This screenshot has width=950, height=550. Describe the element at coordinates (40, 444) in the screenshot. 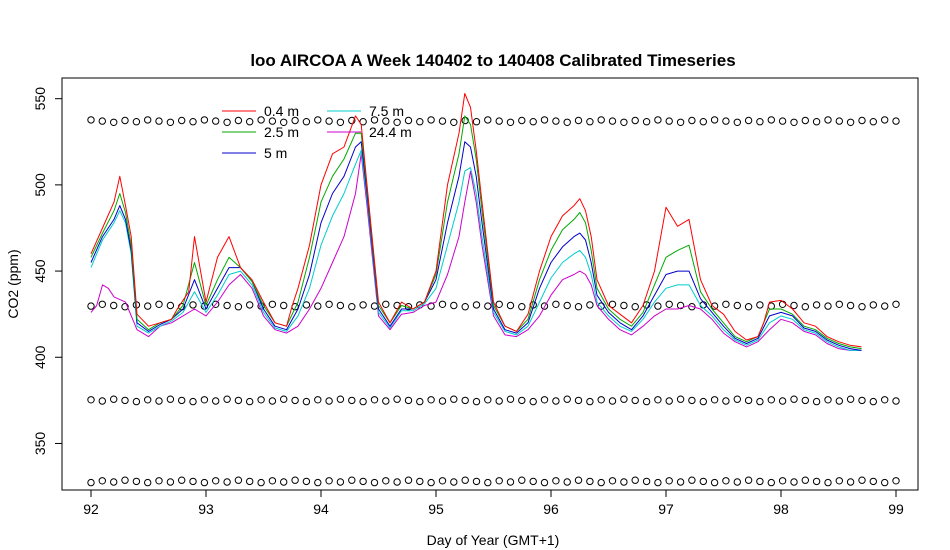

I see `y-tick-label: 350` at that location.